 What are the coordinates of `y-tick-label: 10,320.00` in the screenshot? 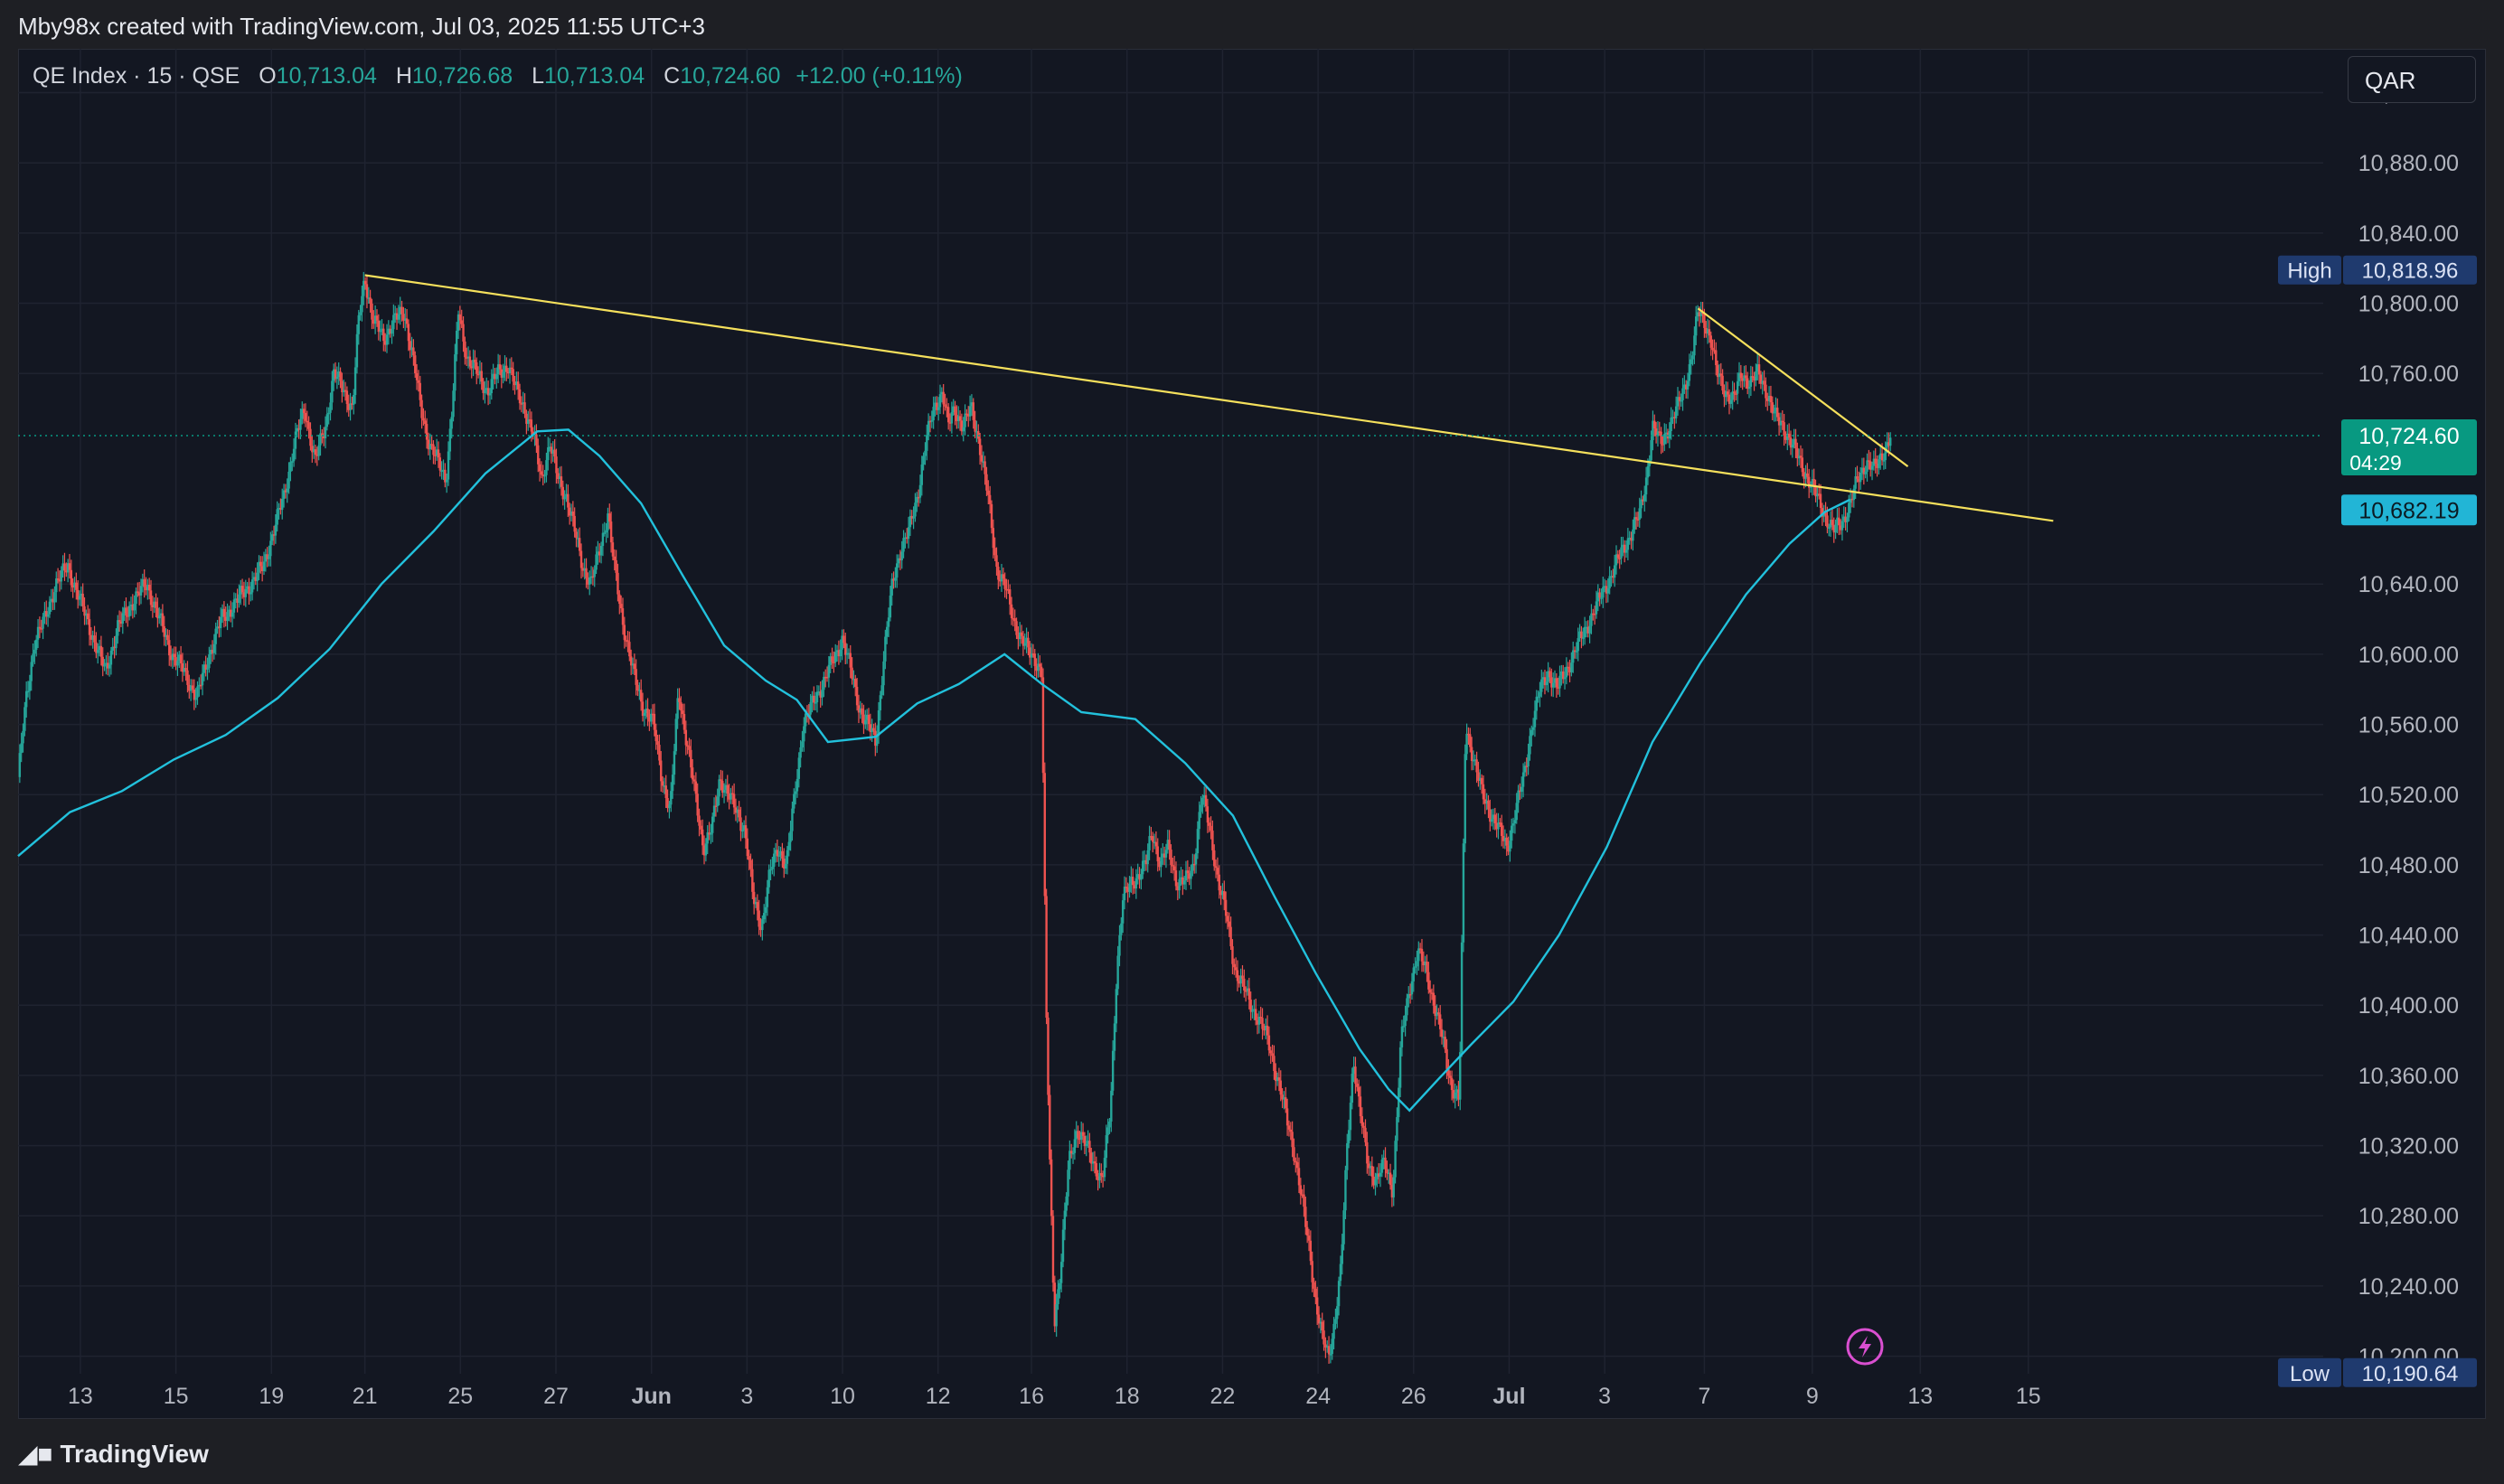 It's located at (2408, 1147).